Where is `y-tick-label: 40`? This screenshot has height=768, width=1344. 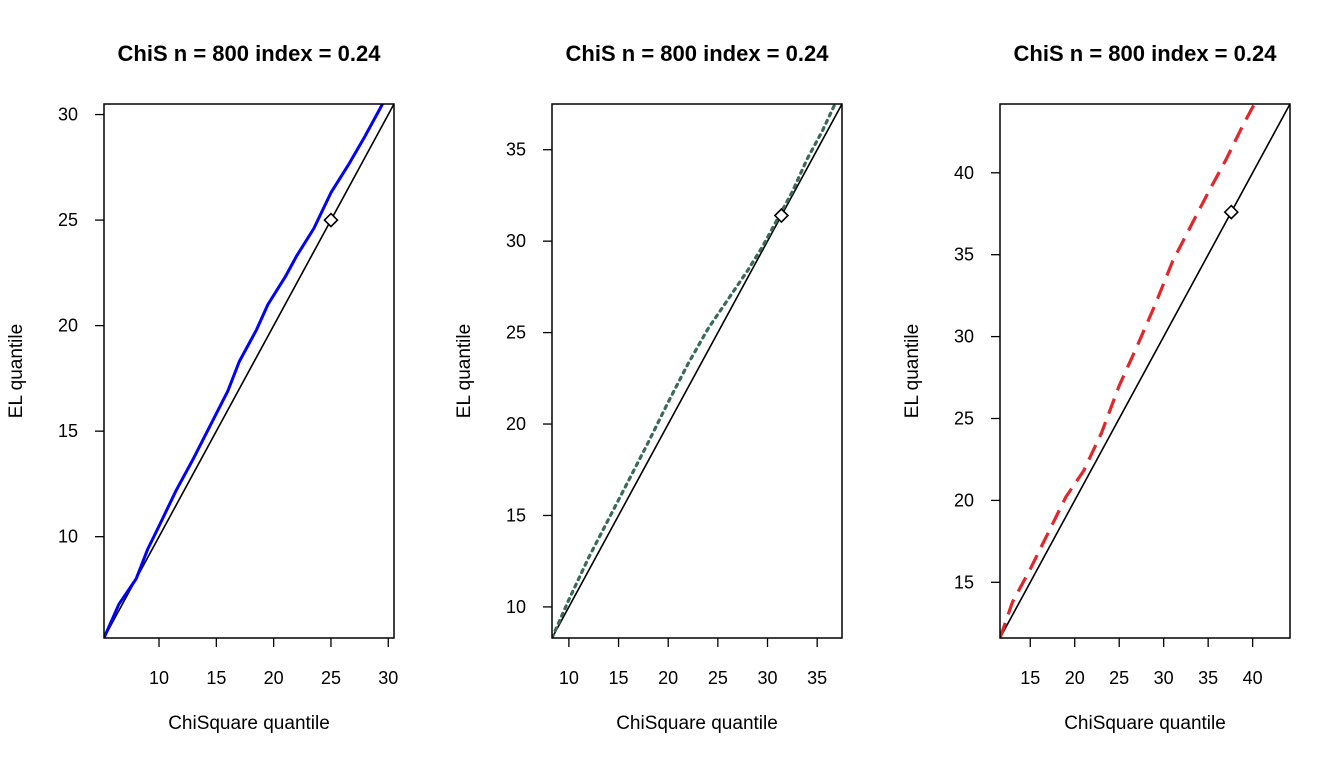
y-tick-label: 40 is located at coordinates (964, 173).